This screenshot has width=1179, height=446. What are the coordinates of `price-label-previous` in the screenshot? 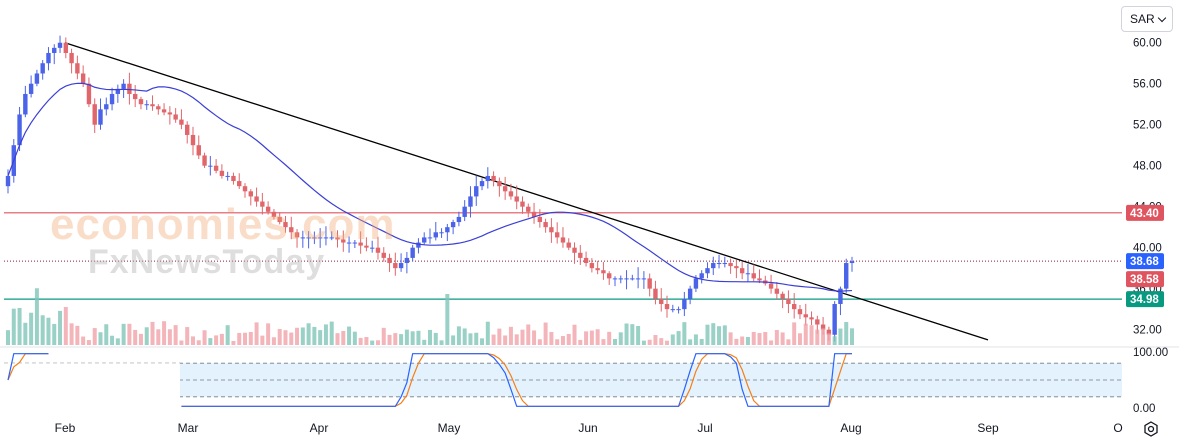 It's located at (1145, 279).